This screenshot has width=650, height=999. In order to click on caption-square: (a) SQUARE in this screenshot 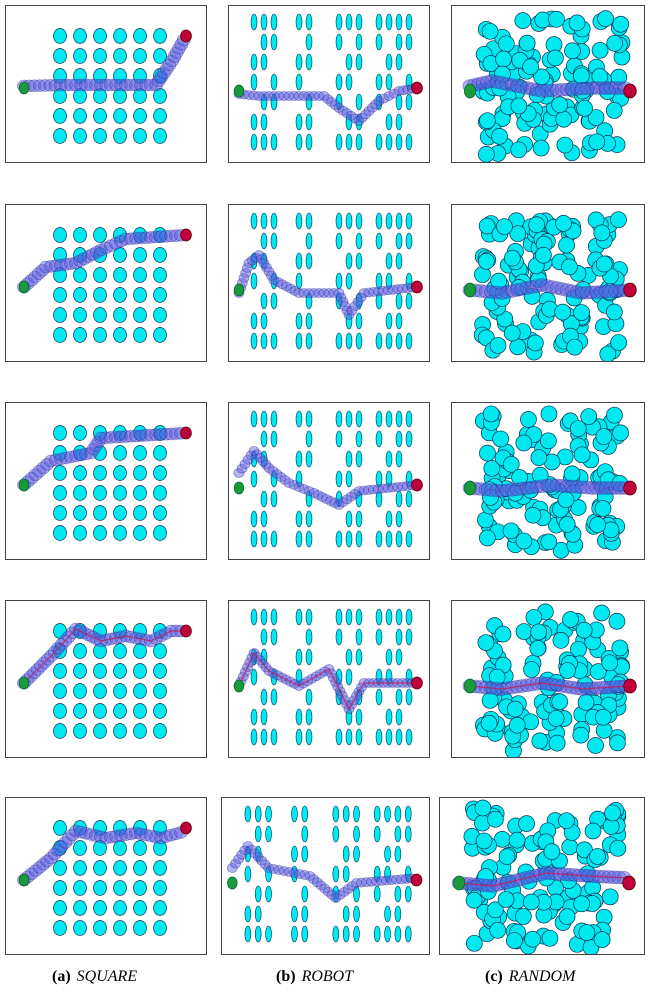, I will do `click(94, 977)`.